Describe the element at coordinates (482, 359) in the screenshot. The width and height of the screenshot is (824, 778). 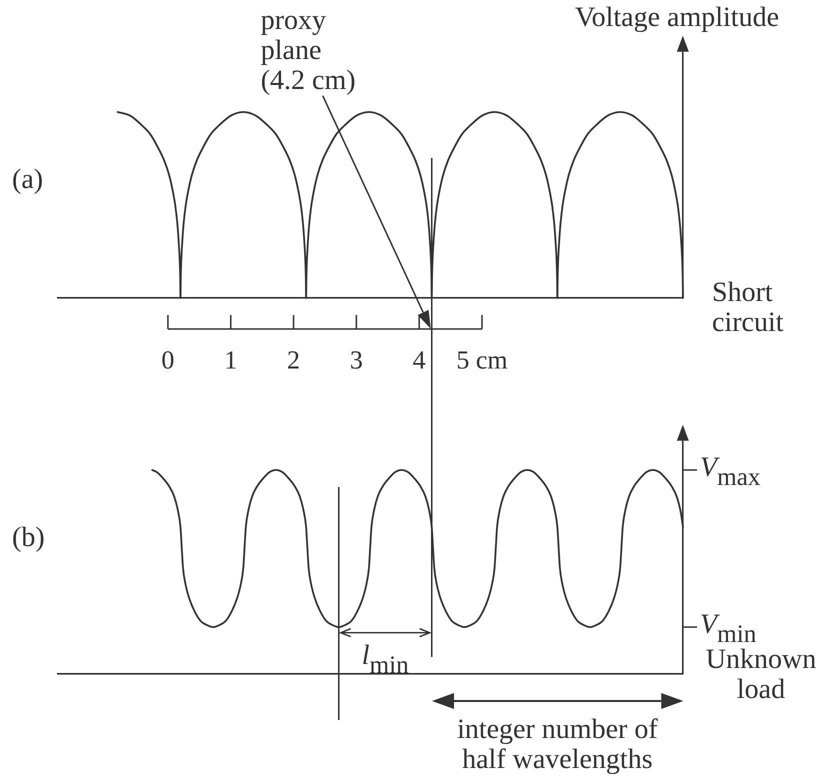
I see `x-tick-label: 5 cm` at that location.